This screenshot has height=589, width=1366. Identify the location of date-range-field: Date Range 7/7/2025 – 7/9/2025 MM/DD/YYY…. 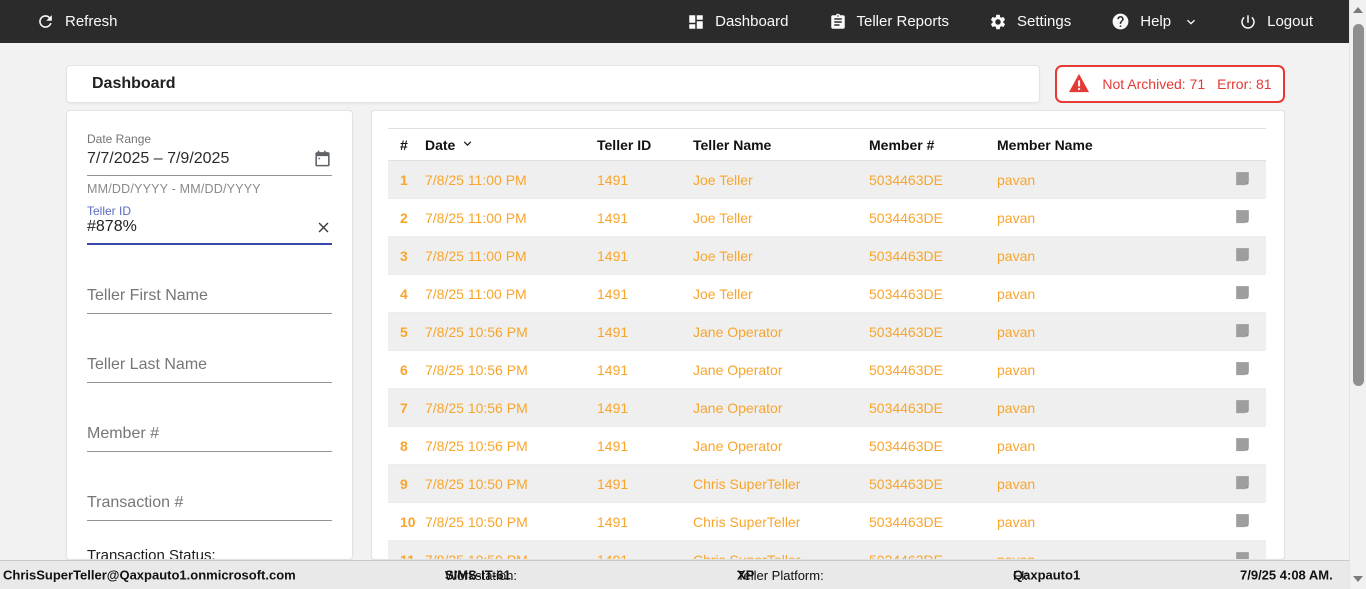
(209, 164).